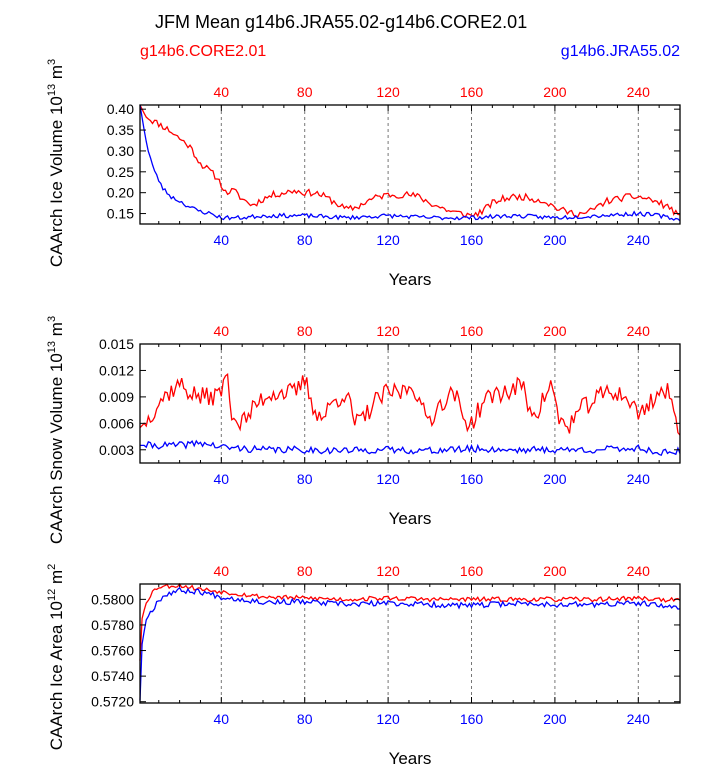 This screenshot has height=765, width=723. I want to click on y-tick-label: 0.30, so click(120, 151).